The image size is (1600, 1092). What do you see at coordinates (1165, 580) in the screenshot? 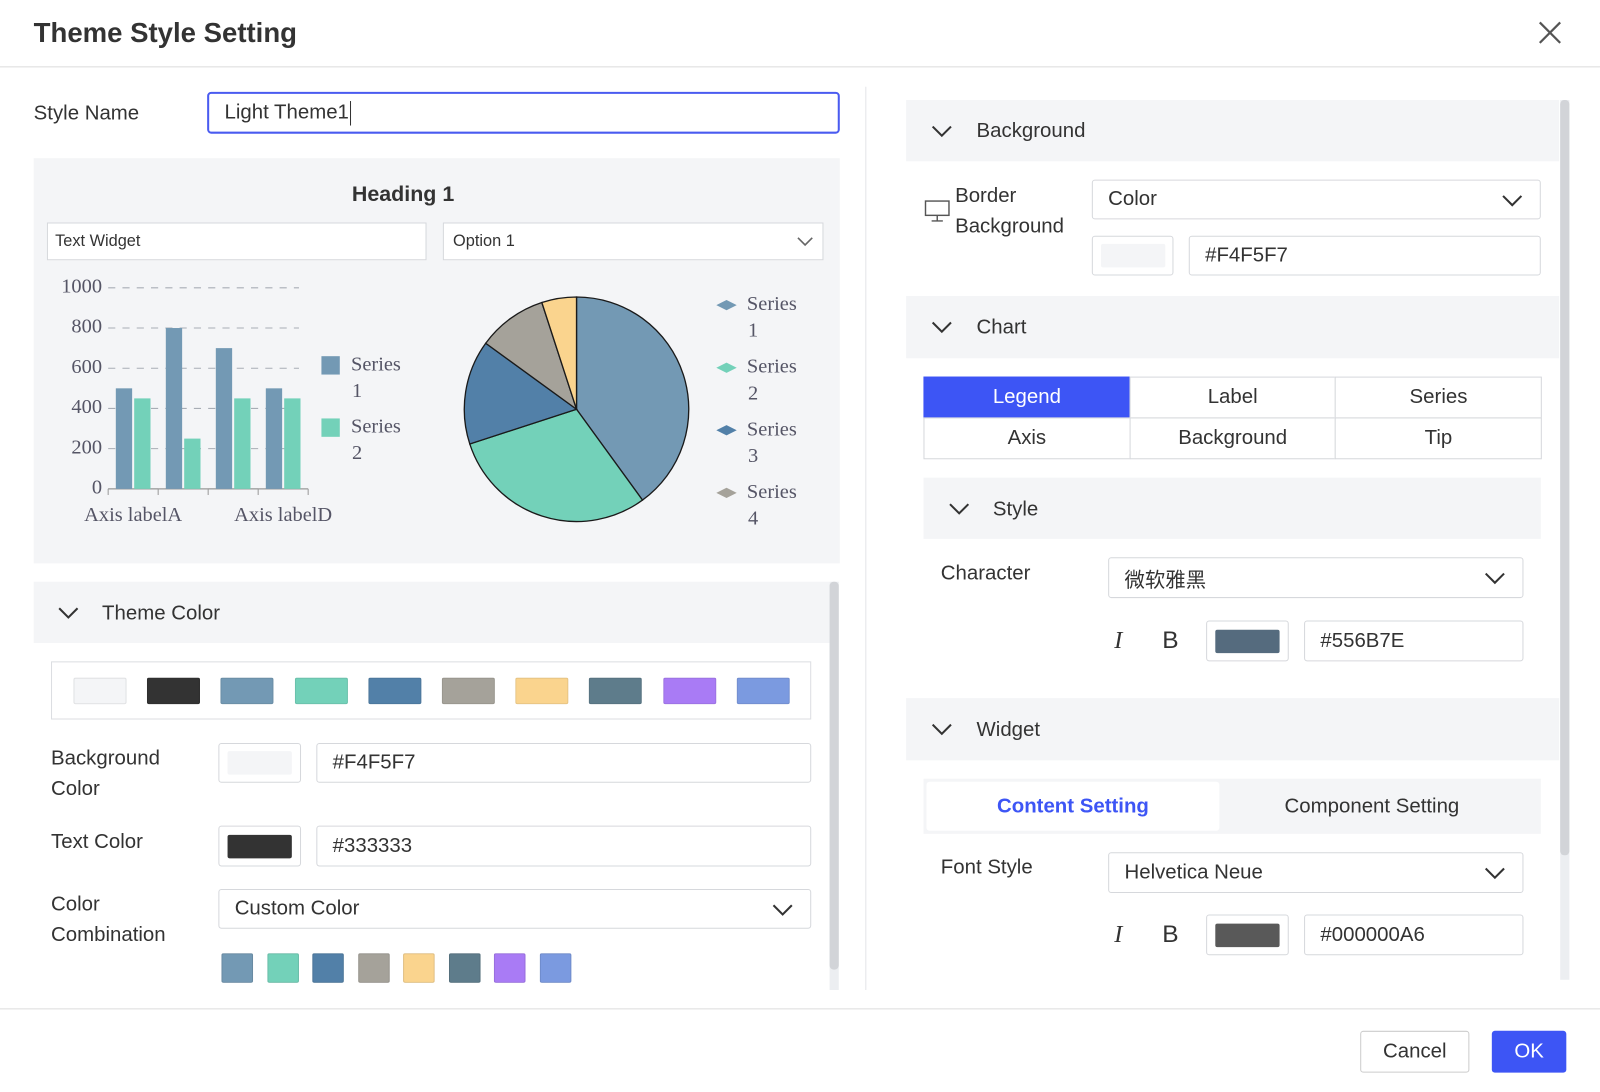
I see `select-text: 微软雅黑` at bounding box center [1165, 580].